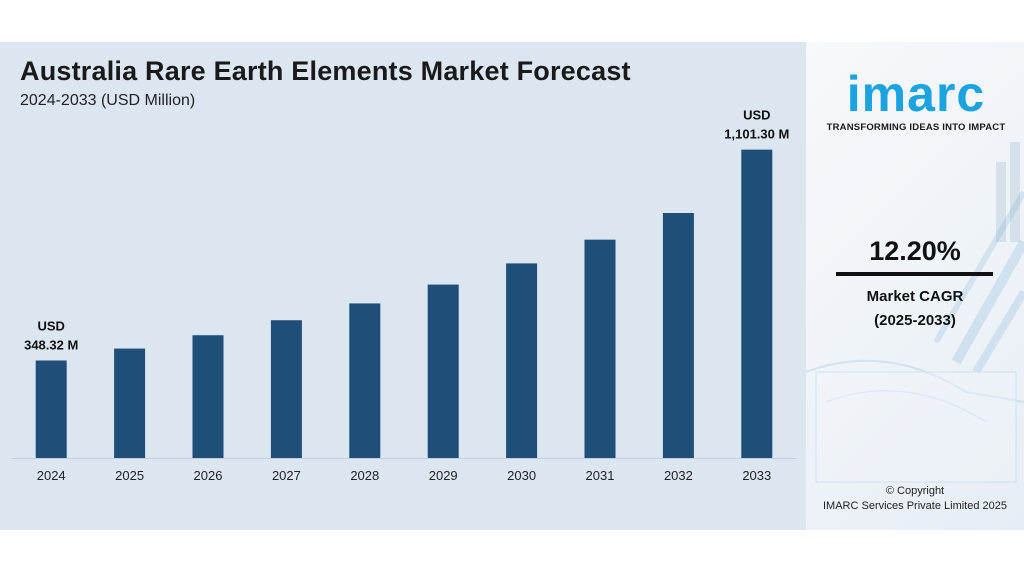 The image size is (1024, 576). I want to click on x-tick-label-2025: 2025, so click(129, 475).